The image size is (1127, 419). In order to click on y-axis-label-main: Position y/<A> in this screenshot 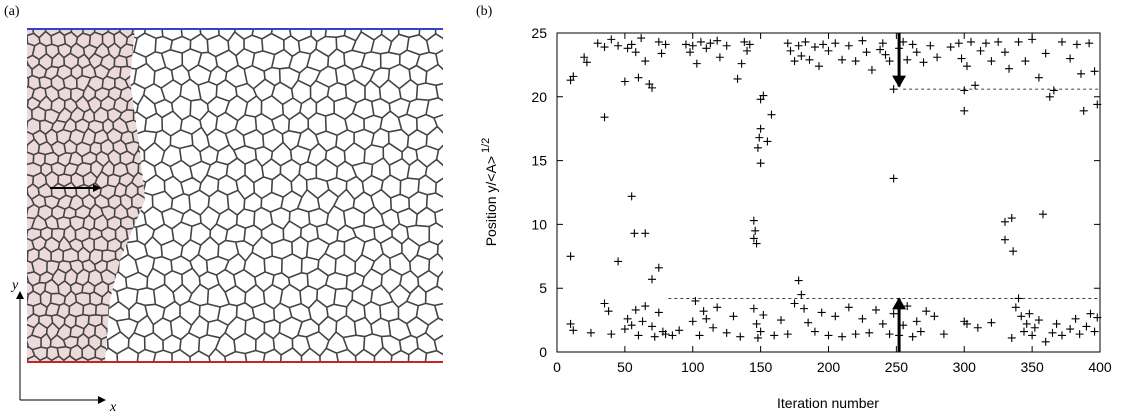, I will do `click(491, 201)`.